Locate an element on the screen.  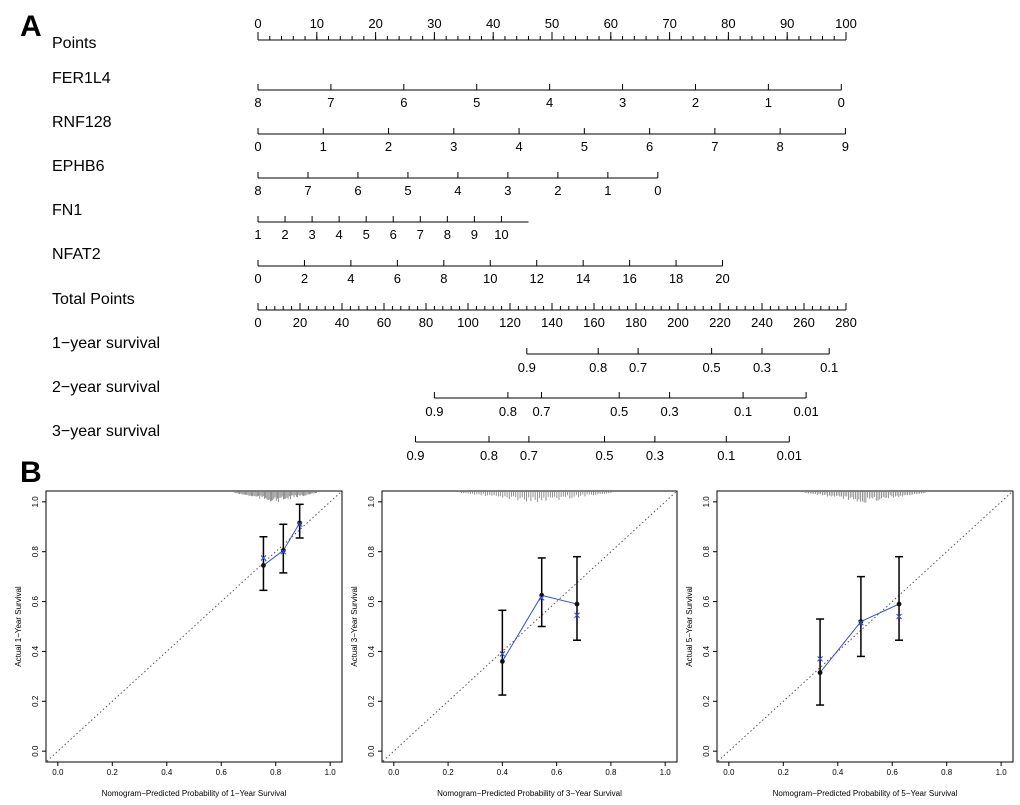
total-points-tick-label: 60 is located at coordinates (384, 322).